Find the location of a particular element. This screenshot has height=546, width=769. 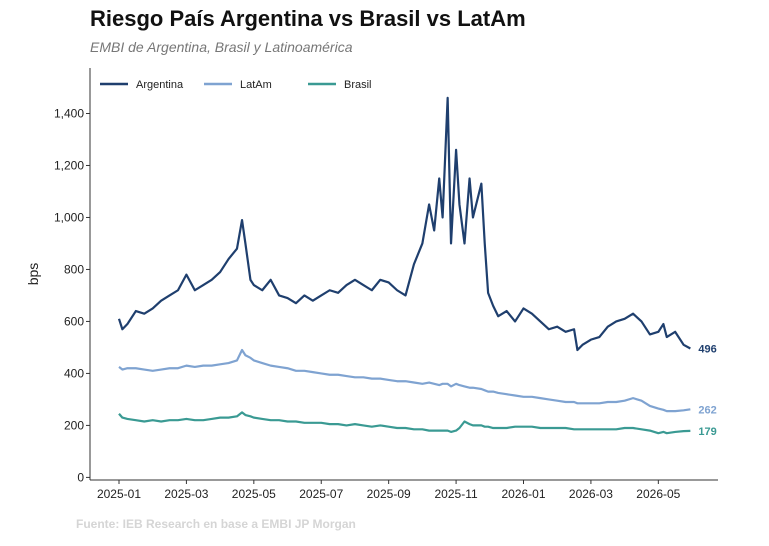

x-tick-label: 2025-01 is located at coordinates (119, 494).